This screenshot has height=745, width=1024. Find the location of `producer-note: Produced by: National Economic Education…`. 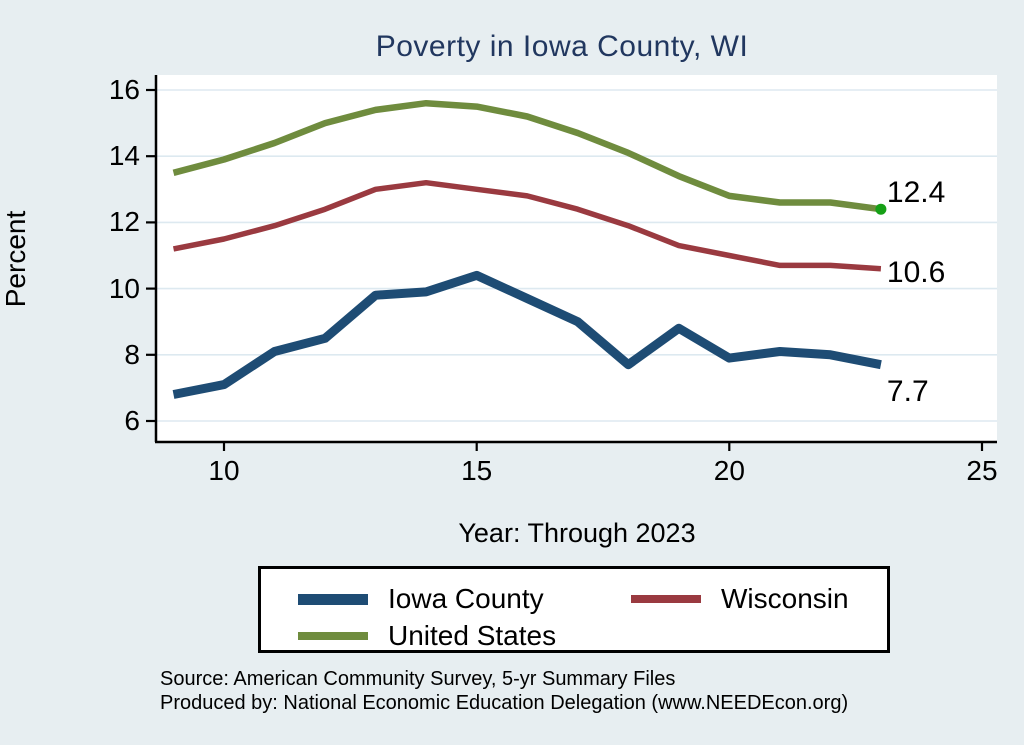

producer-note: Produced by: National Economic Education… is located at coordinates (504, 703).